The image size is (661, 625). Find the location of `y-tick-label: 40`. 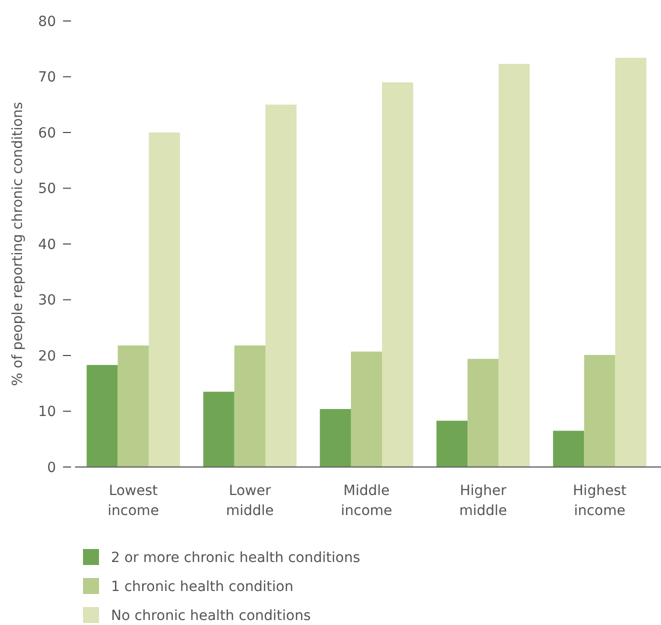

y-tick-label: 40 is located at coordinates (47, 244).